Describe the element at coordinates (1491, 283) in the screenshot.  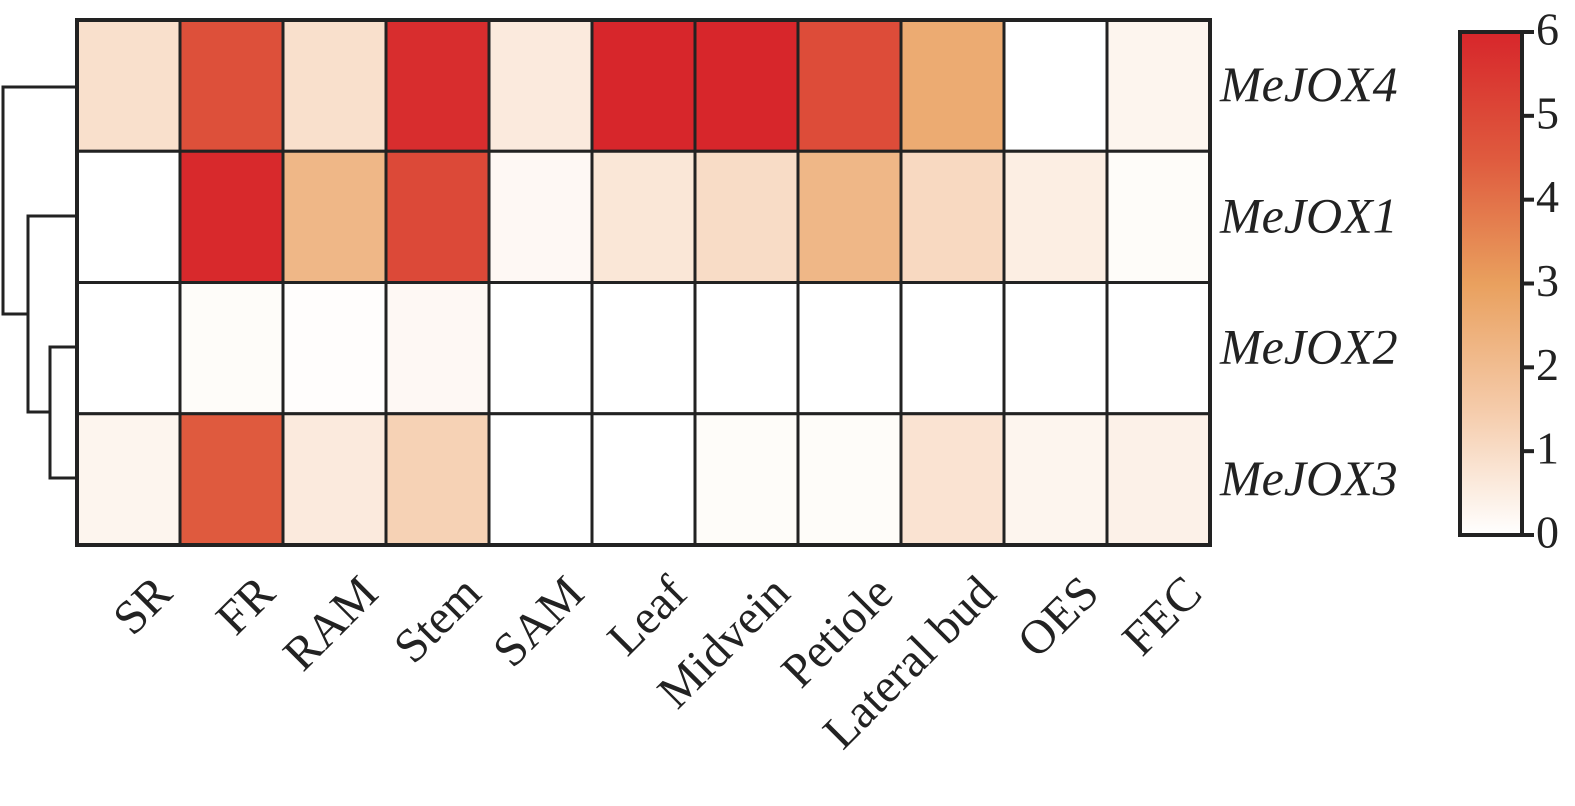
I see `colorbar` at that location.